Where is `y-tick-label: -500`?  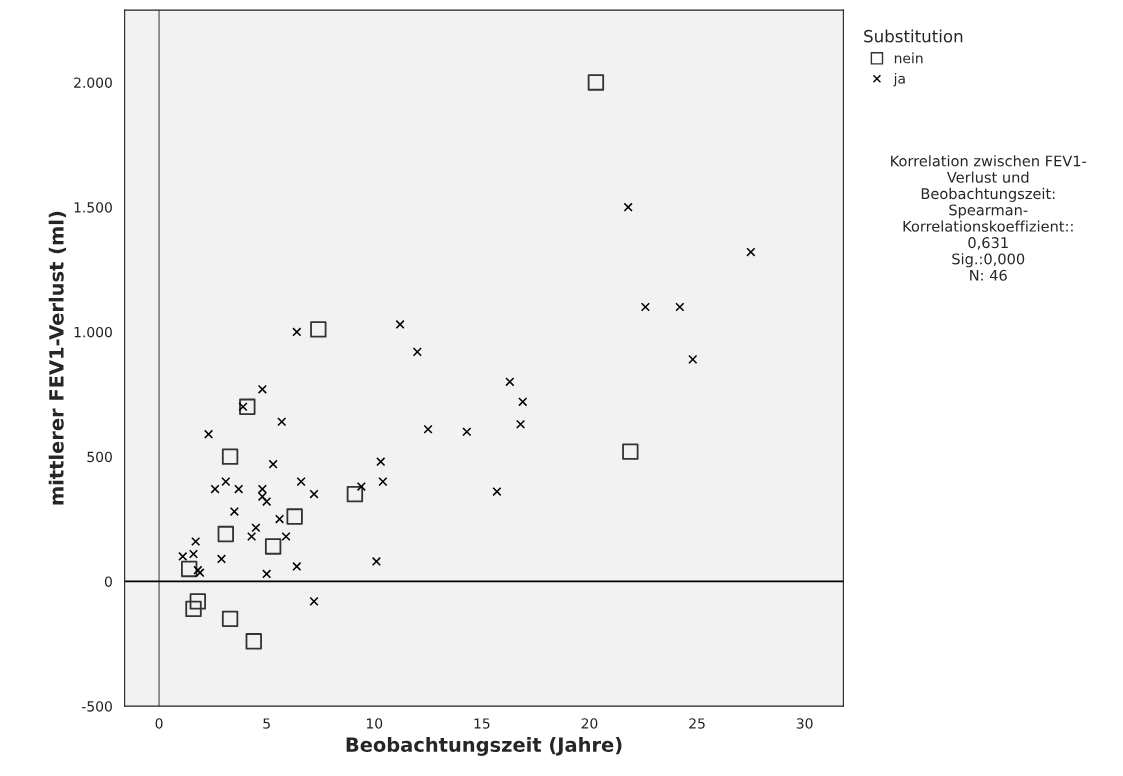 y-tick-label: -500 is located at coordinates (97, 706).